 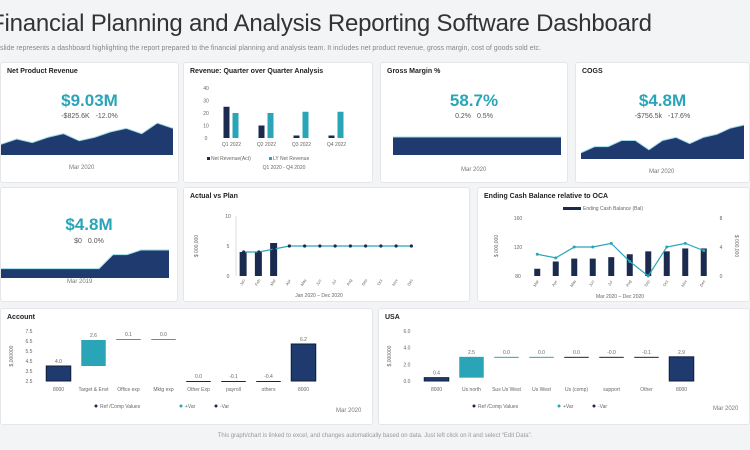 I want to click on card-title: Actual vs Plan, so click(x=214, y=196).